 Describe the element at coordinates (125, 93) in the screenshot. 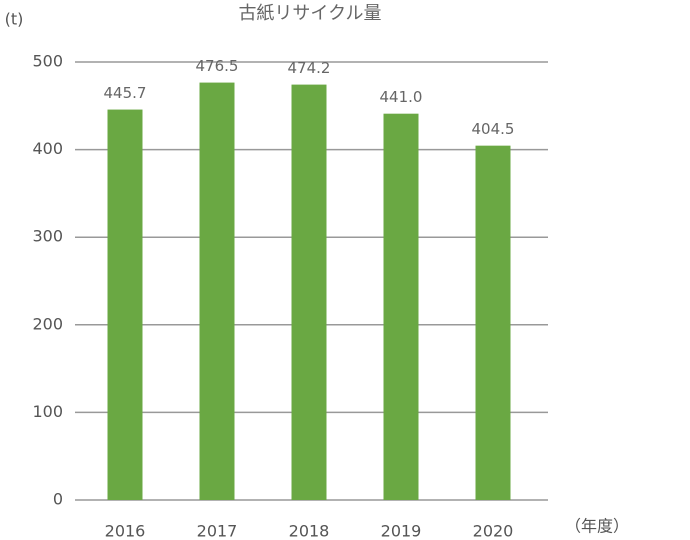

I see `value-label: 445.7` at that location.